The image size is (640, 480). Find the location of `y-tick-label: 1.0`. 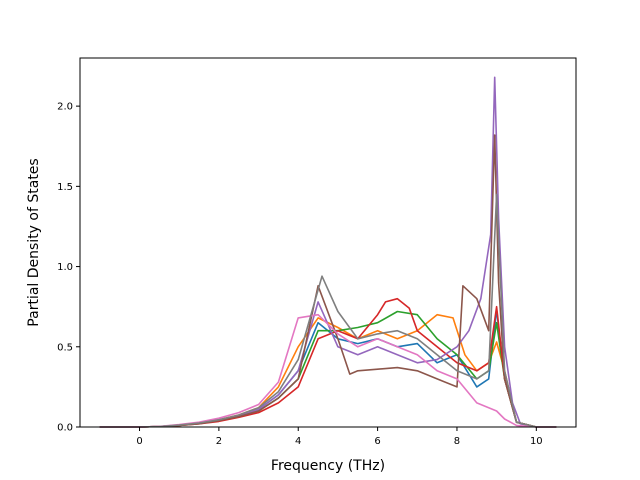

y-tick-label: 1.0 is located at coordinates (65, 267).